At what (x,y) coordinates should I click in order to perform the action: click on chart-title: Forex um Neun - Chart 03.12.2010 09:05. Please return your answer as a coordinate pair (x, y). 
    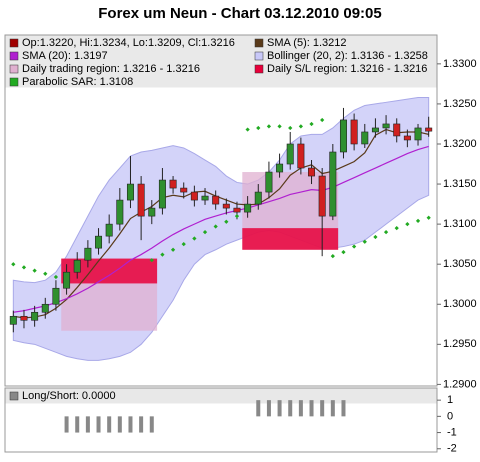
    Looking at the image, I should click on (239, 13).